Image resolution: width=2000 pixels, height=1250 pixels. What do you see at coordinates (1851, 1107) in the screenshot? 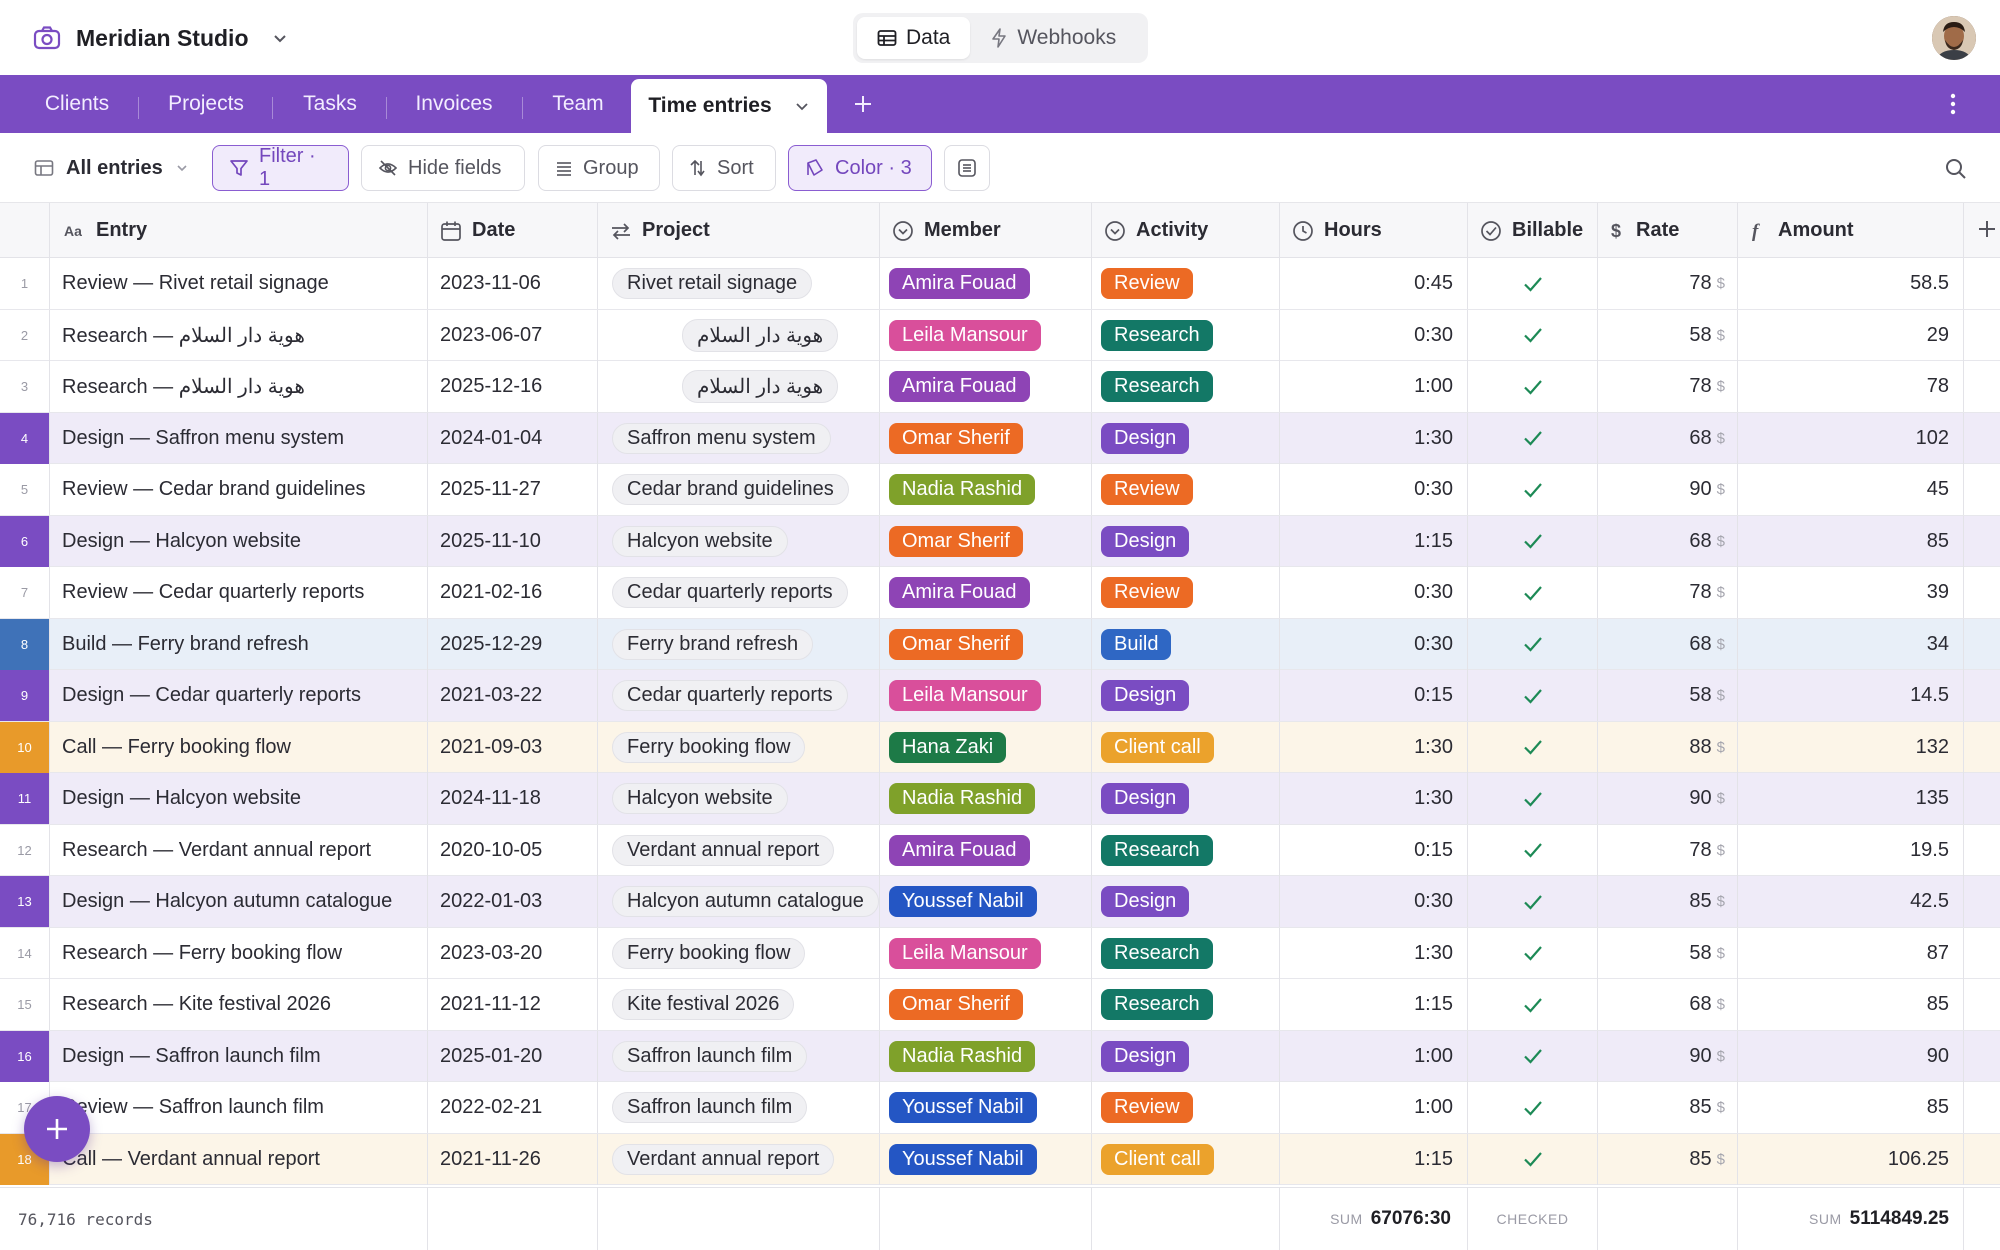
I see `amount-cell: 85` at bounding box center [1851, 1107].